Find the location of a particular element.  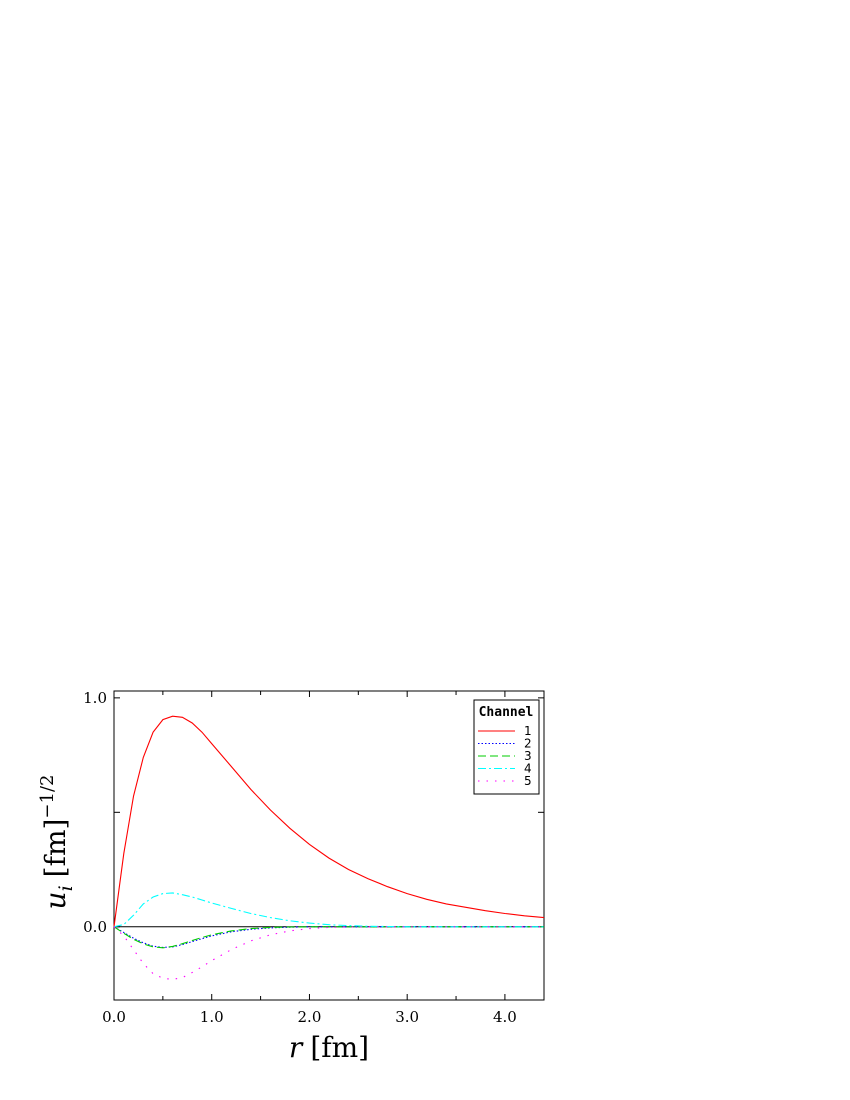

legend-label-1: 1 is located at coordinates (528, 731).